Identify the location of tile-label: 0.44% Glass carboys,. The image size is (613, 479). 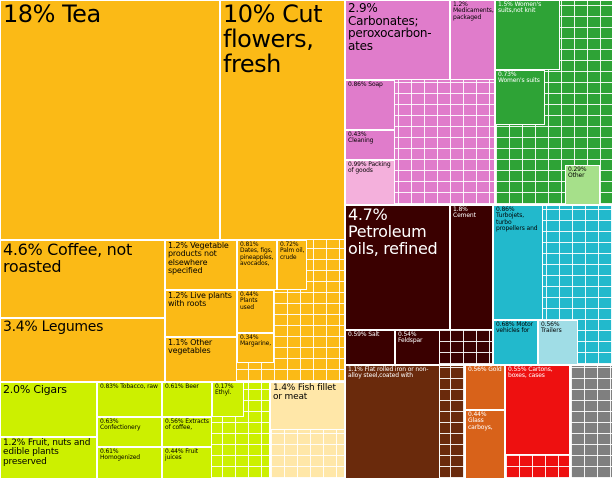
(485, 421).